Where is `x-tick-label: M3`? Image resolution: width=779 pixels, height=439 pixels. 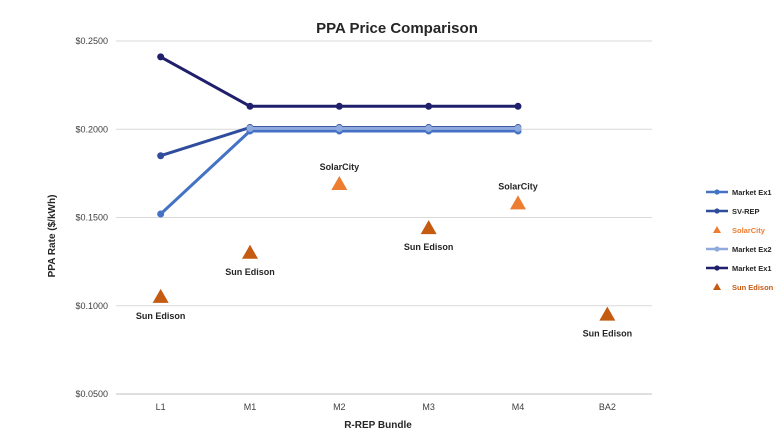
x-tick-label: M3 is located at coordinates (428, 407).